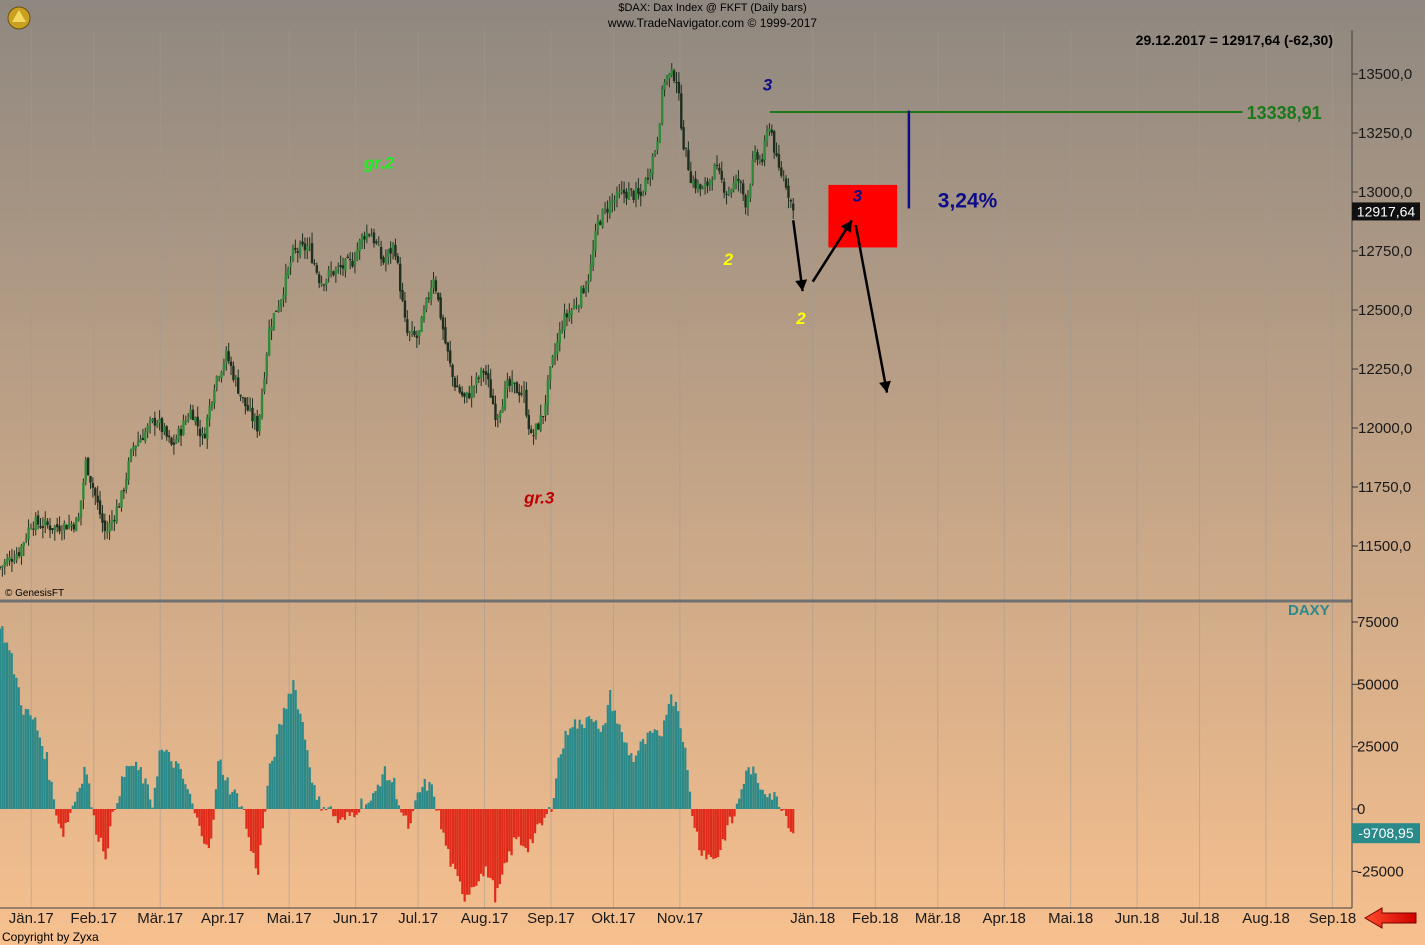  I want to click on y-tick-label: 0, so click(1361, 809).